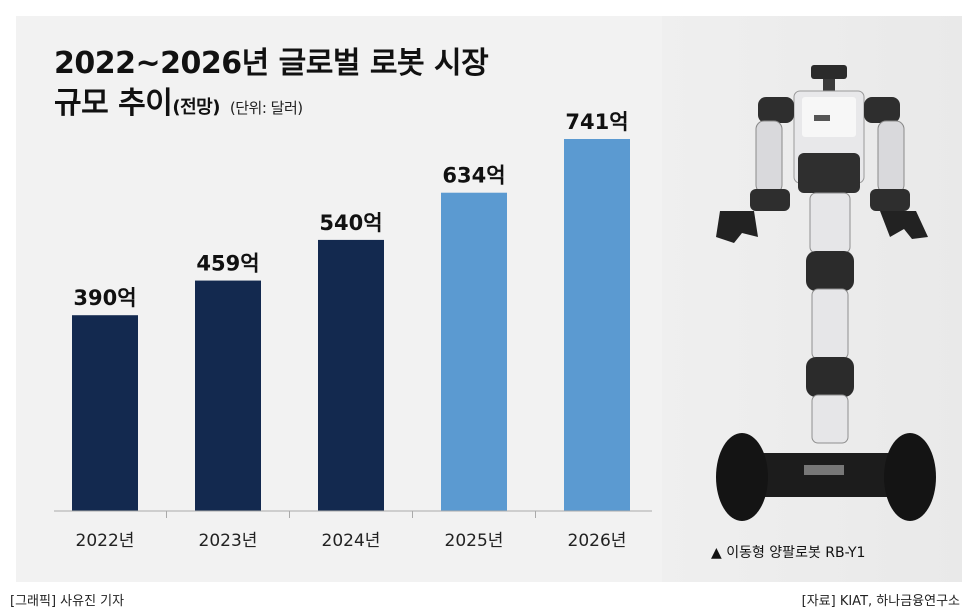 This screenshot has height=614, width=978. Describe the element at coordinates (473, 176) in the screenshot. I see `bar-value-label-3: 634억` at that location.